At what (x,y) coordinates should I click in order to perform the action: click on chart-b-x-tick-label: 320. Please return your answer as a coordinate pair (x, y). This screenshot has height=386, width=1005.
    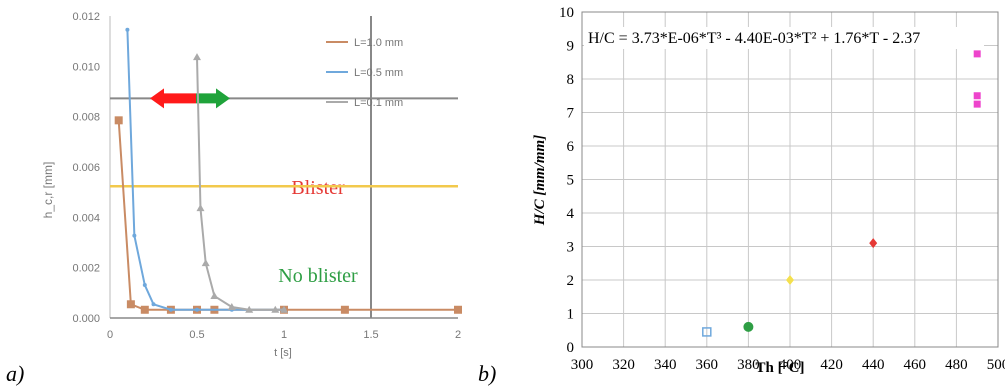
    Looking at the image, I should click on (623, 365).